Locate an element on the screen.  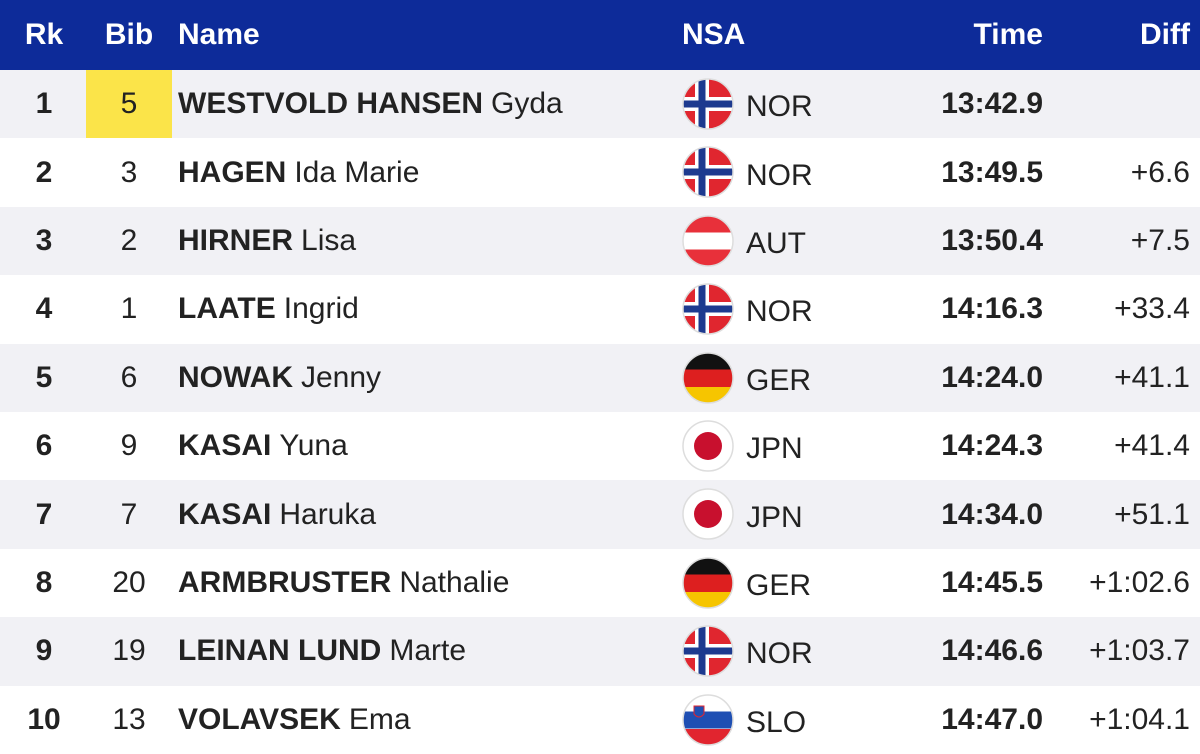
time: 14:34.0 is located at coordinates (992, 514).